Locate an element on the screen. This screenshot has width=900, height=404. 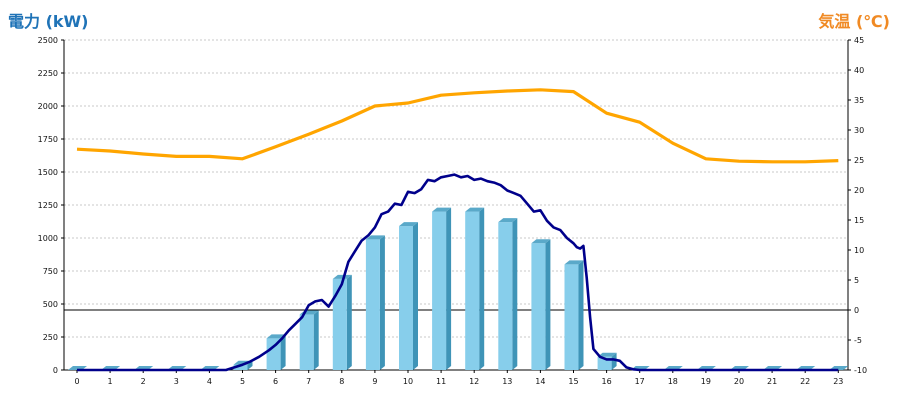
left-axis-title: 電力 (kW) is located at coordinates (48, 21).